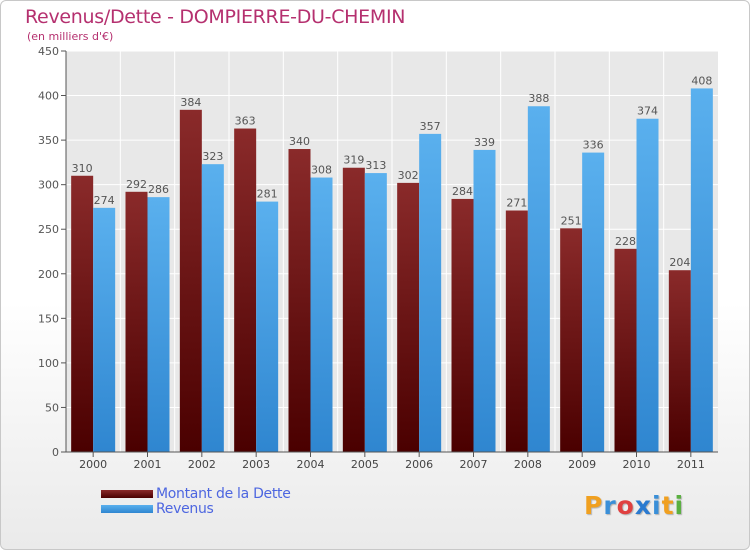  I want to click on data-label: 228, so click(625, 241).